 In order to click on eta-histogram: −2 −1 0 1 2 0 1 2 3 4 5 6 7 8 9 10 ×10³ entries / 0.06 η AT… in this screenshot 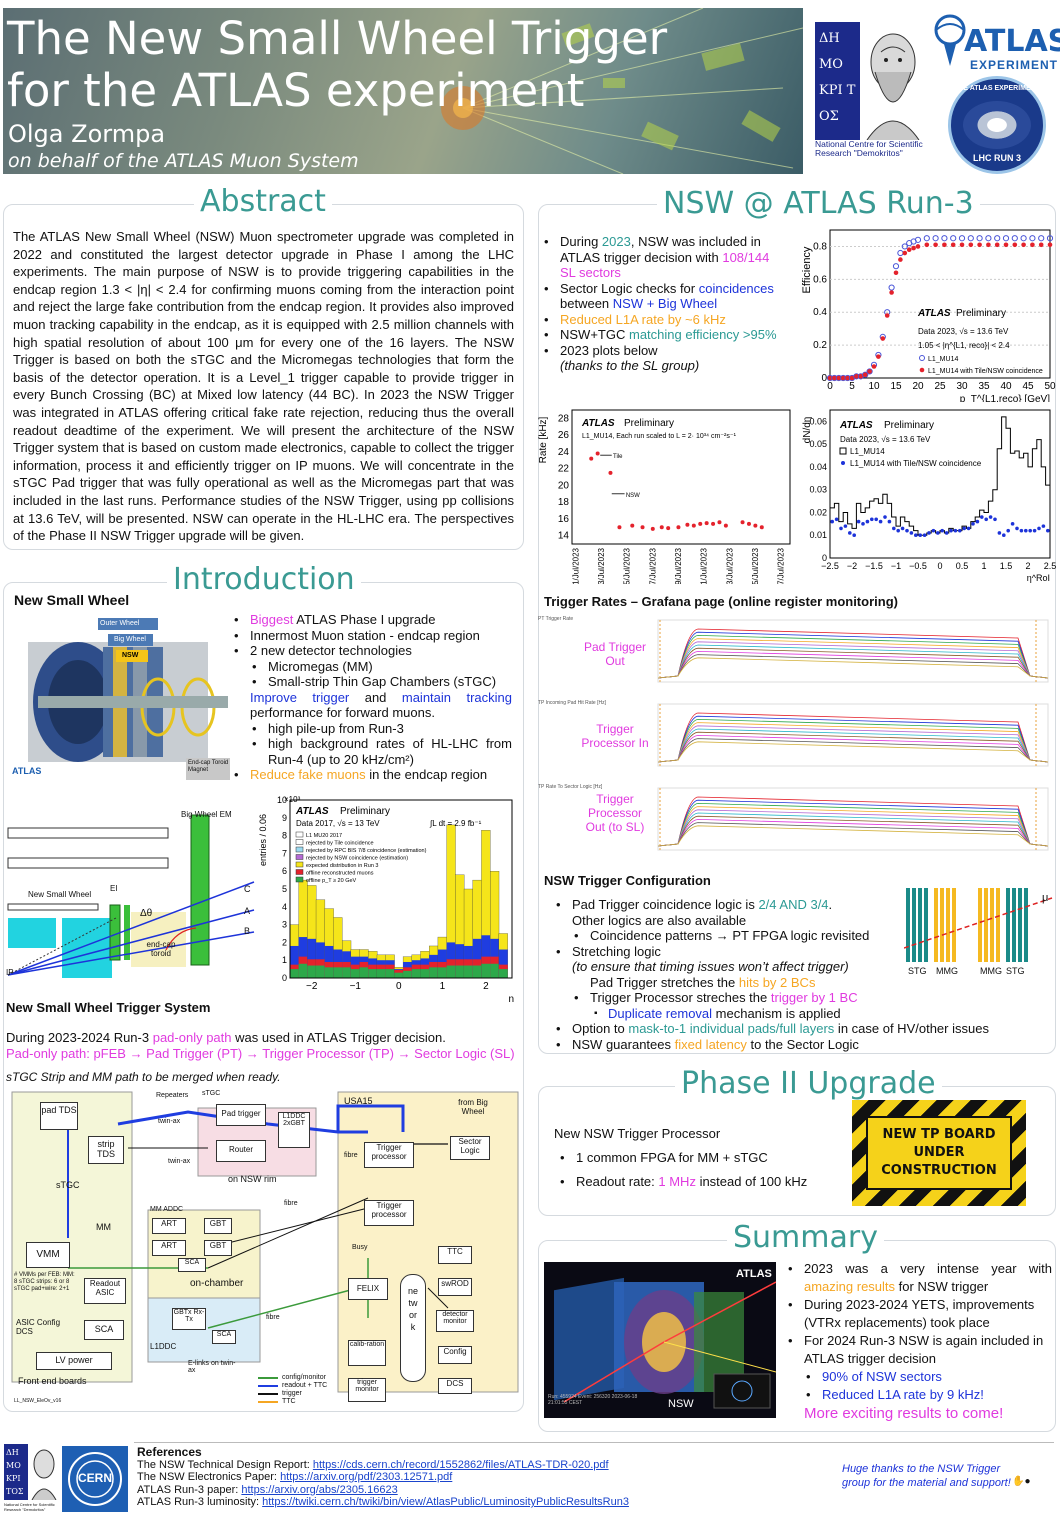, I will do `click(389, 898)`.